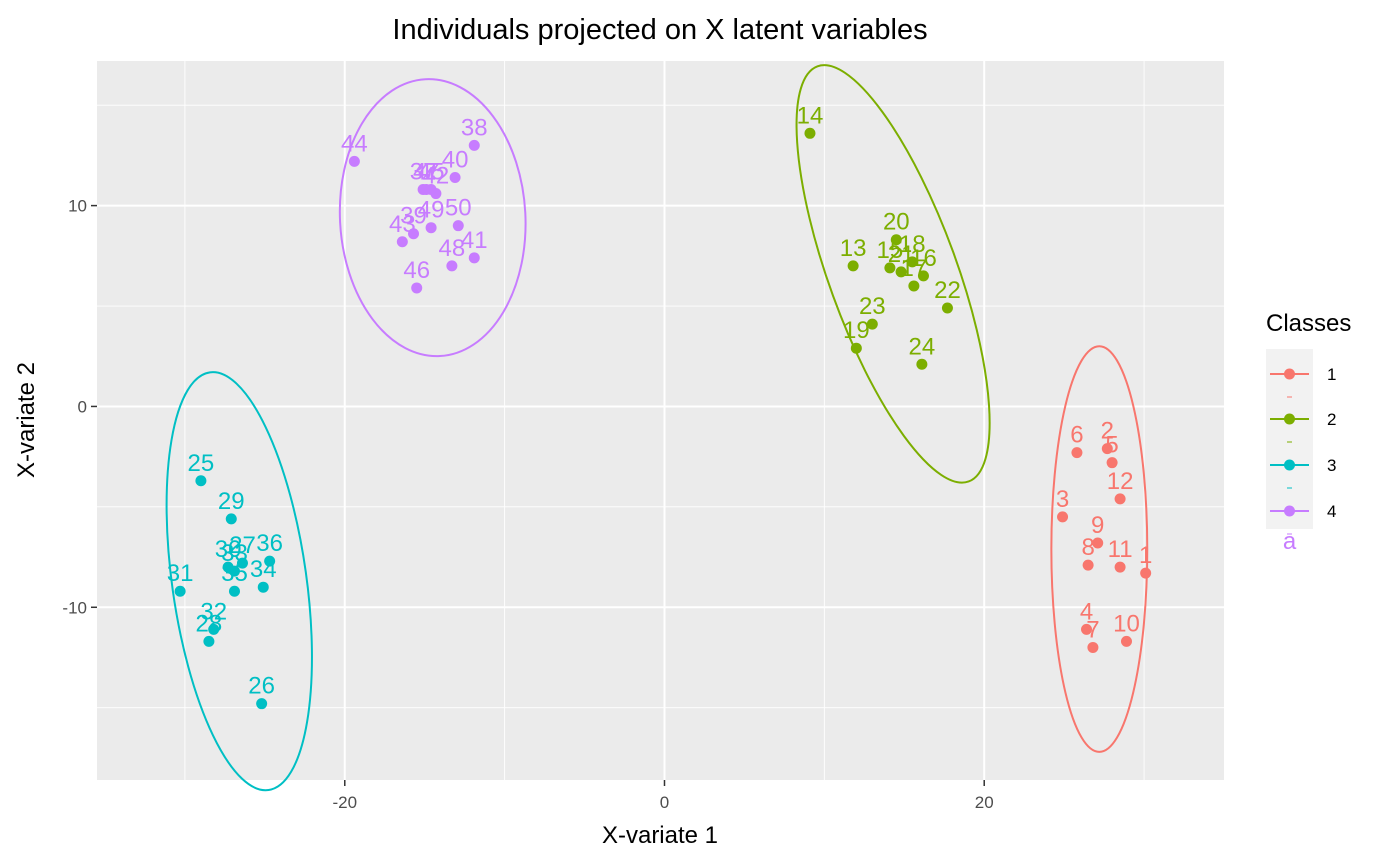  What do you see at coordinates (853, 248) in the screenshot?
I see `point-label: 13` at bounding box center [853, 248].